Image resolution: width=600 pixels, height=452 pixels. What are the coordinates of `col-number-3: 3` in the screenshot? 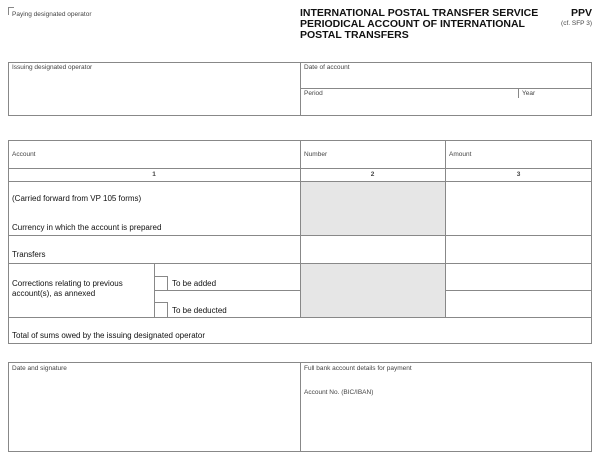 It's located at (518, 174).